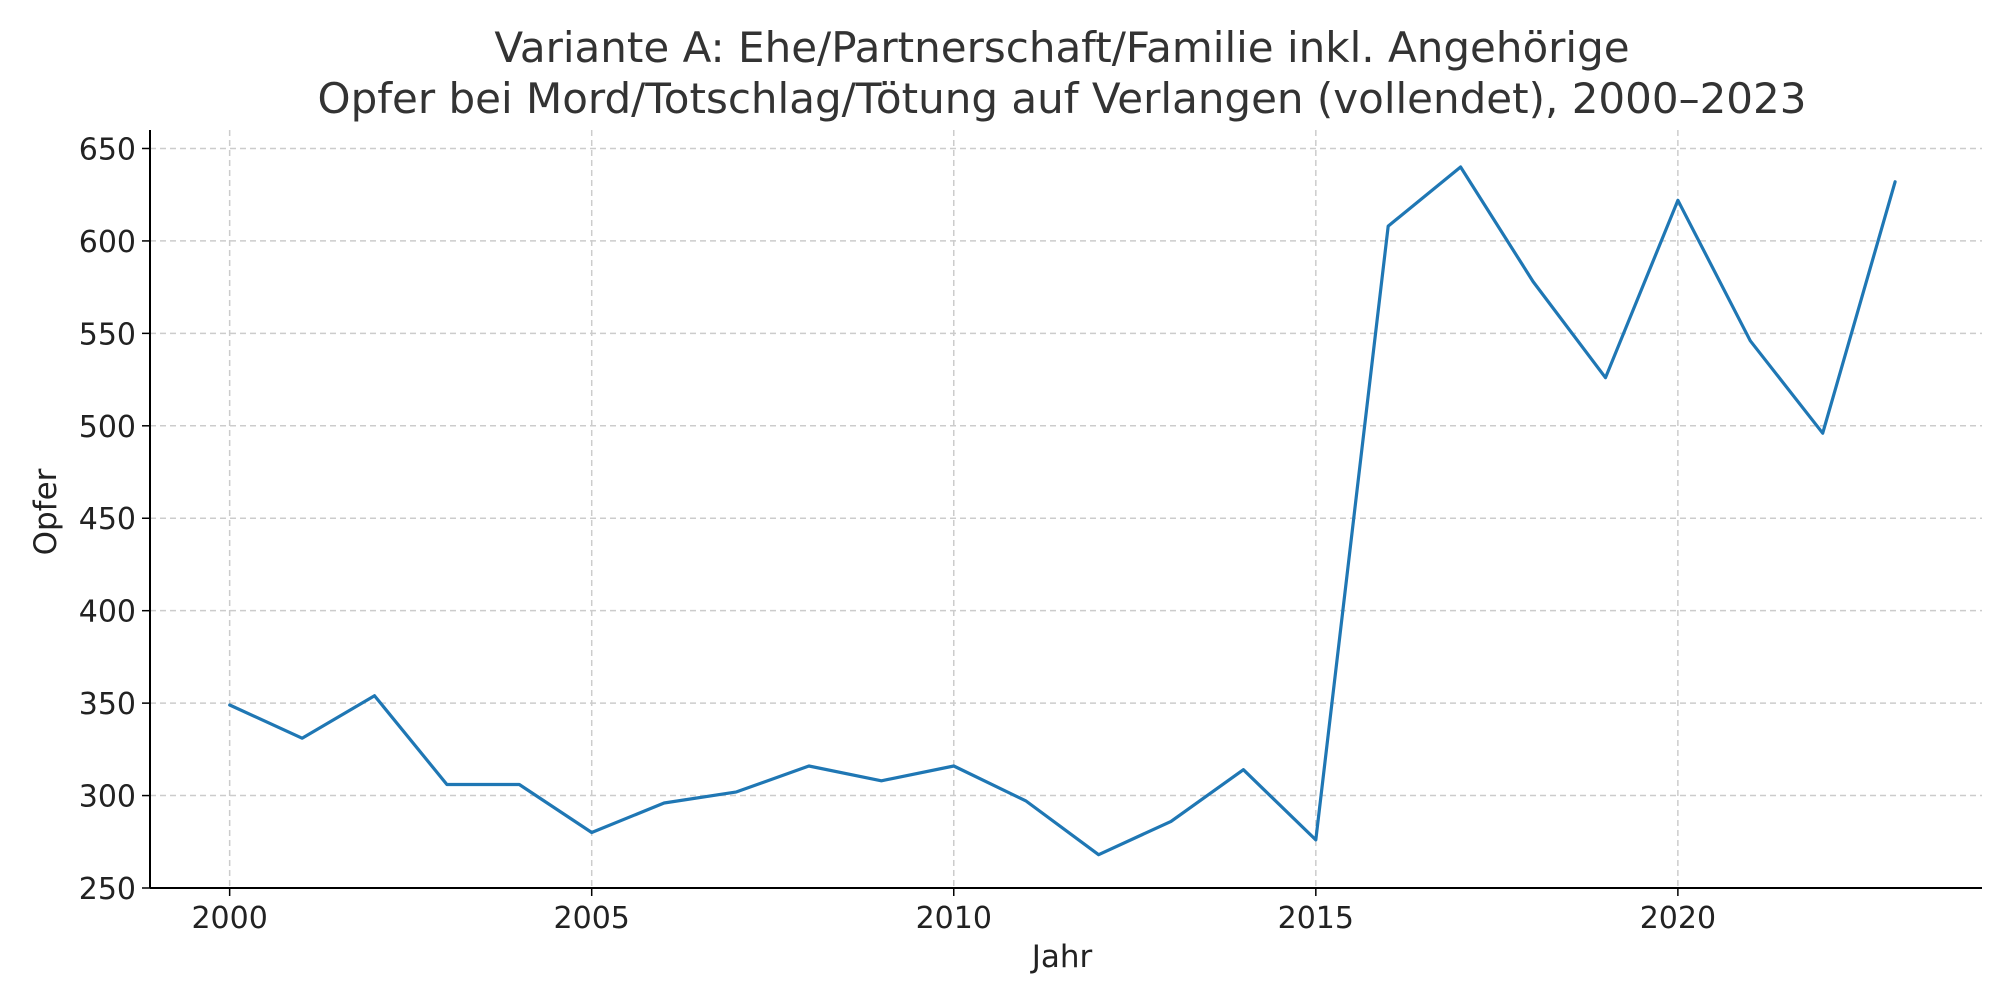 The image size is (2000, 1000). I want to click on x-tick-label-2015: 2015, so click(1316, 918).